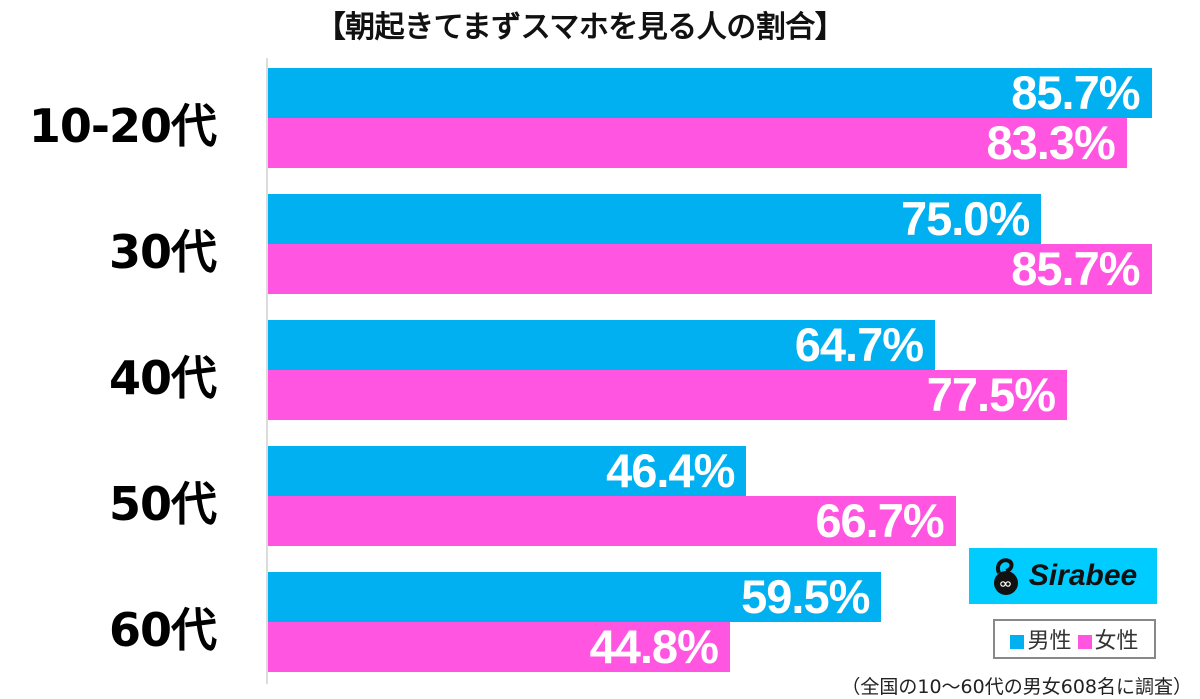 Image resolution: width=1200 pixels, height=699 pixels. I want to click on male-bar: 59.5%, so click(575, 596).